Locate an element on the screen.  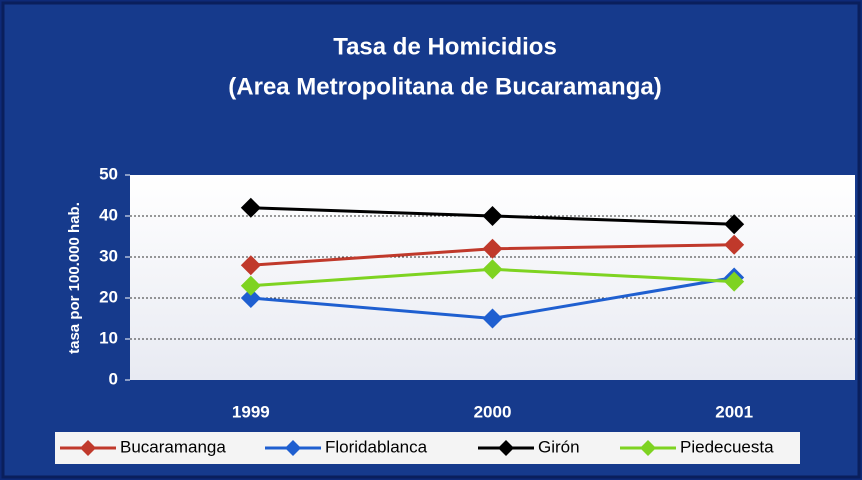
y-tick-label: 0 is located at coordinates (113, 378).